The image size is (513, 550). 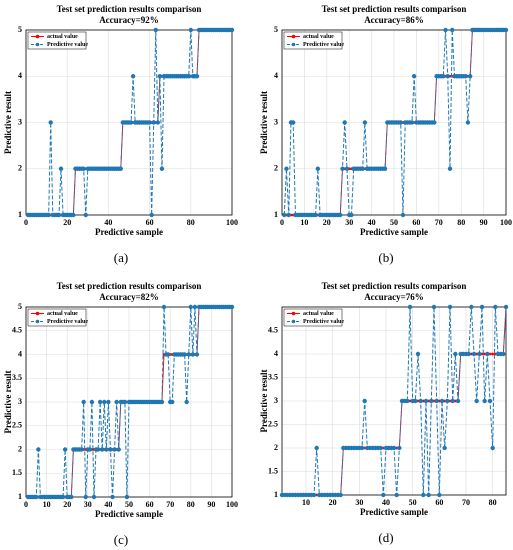 What do you see at coordinates (394, 286) in the screenshot?
I see `chart-title: Test set prediction results comparison` at bounding box center [394, 286].